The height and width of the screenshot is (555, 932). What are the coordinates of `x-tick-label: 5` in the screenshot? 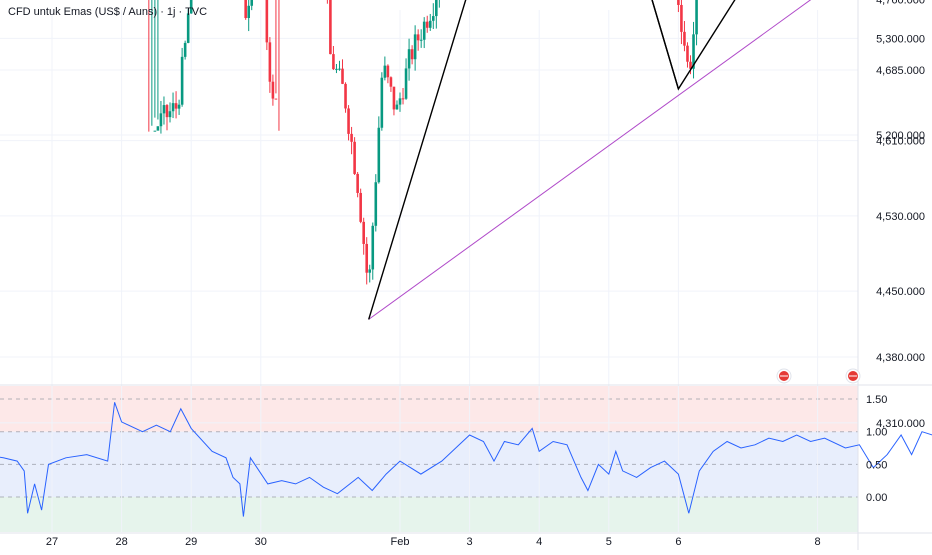 It's located at (609, 542).